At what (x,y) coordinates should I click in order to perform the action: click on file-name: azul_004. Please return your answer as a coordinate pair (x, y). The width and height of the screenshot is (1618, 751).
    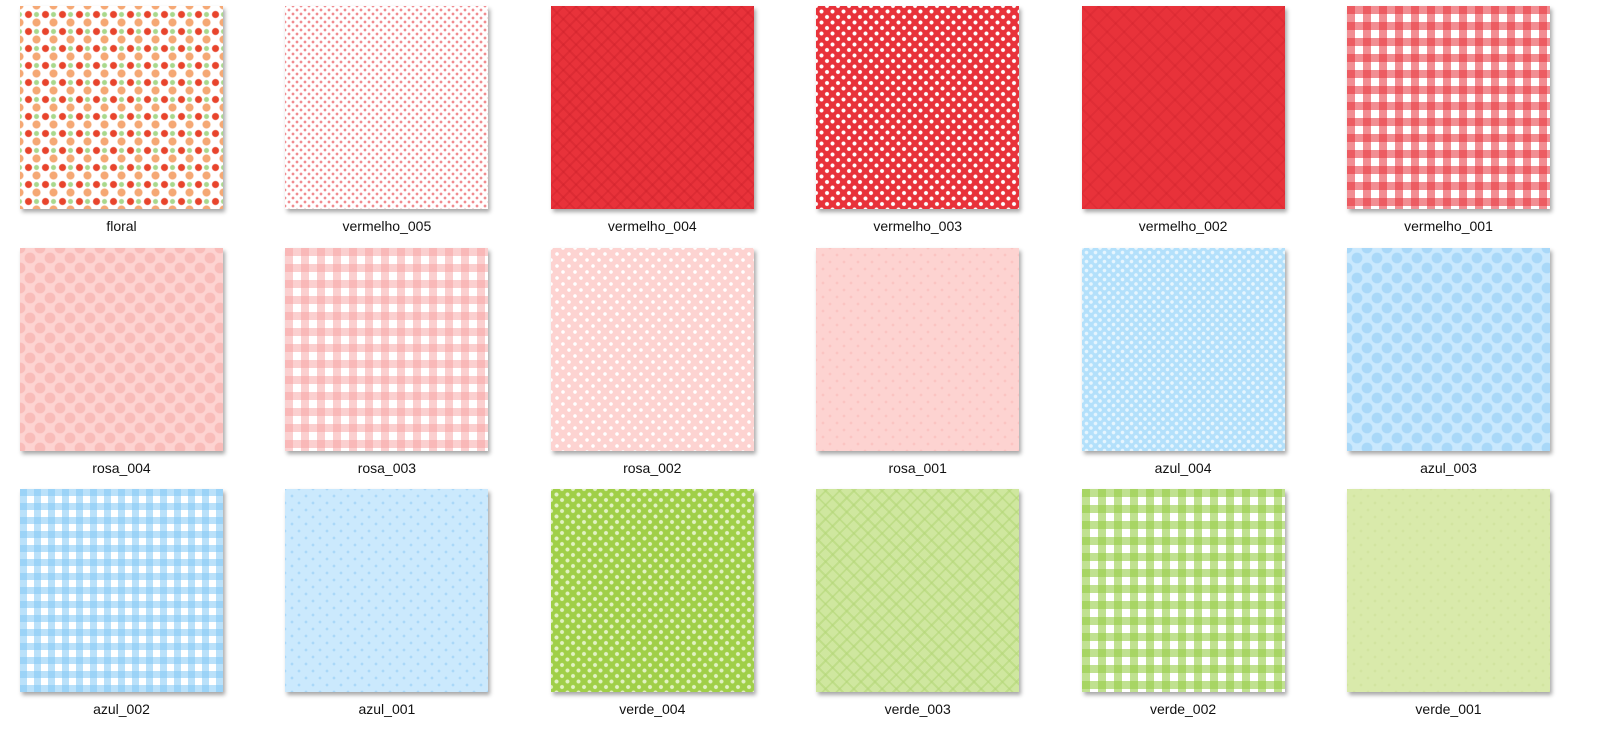
    Looking at the image, I should click on (1183, 467).